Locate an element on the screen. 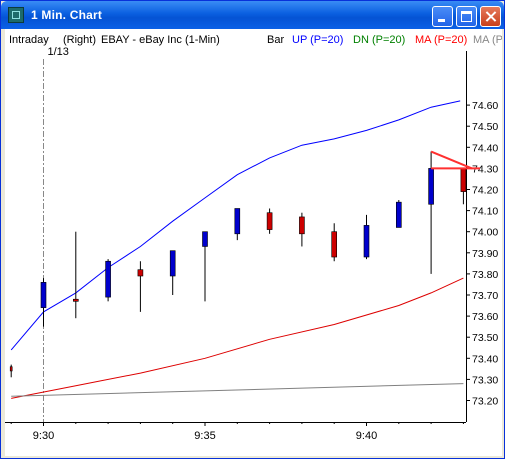  y-tick-label: 73.20 is located at coordinates (485, 402).